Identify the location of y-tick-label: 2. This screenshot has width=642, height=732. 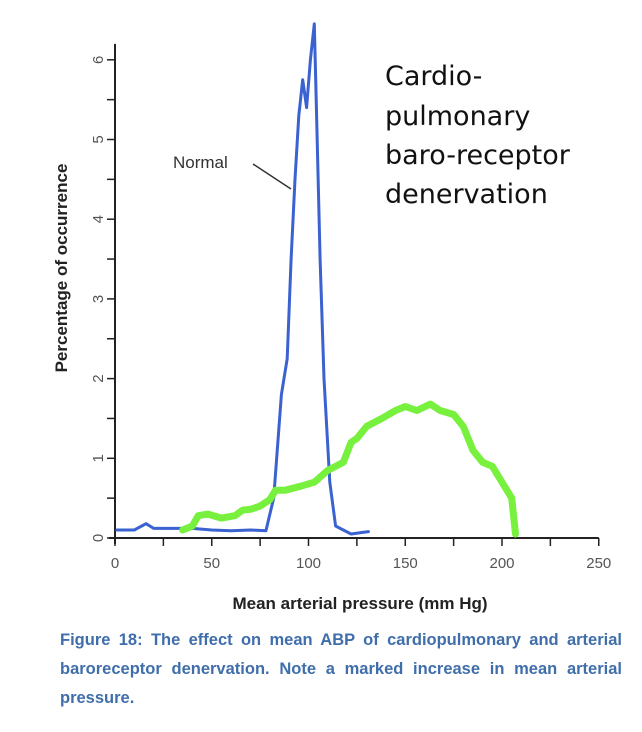
(98, 378).